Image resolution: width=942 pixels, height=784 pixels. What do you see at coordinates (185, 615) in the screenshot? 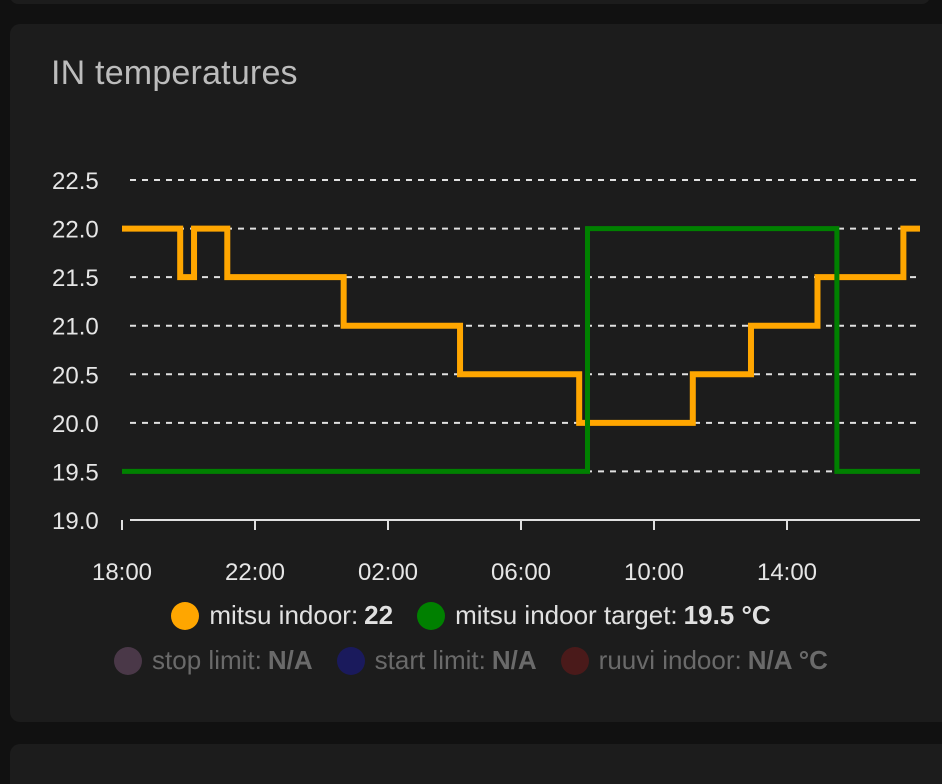
I see `legend-dot-mitsu-indoor` at bounding box center [185, 615].